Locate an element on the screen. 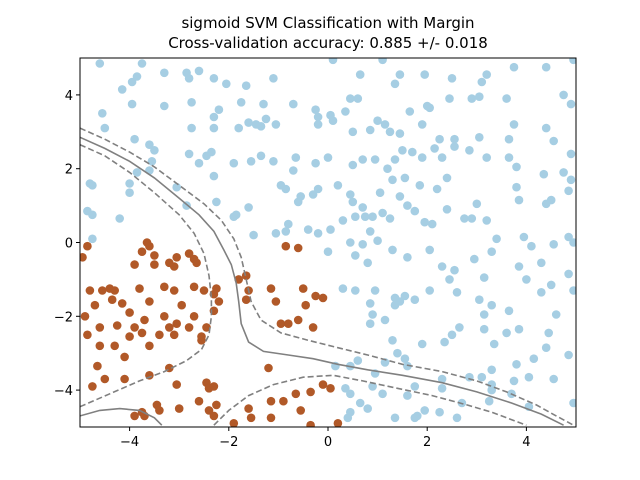 This screenshot has width=640, height=480. x-tick-label: −2 is located at coordinates (228, 442).